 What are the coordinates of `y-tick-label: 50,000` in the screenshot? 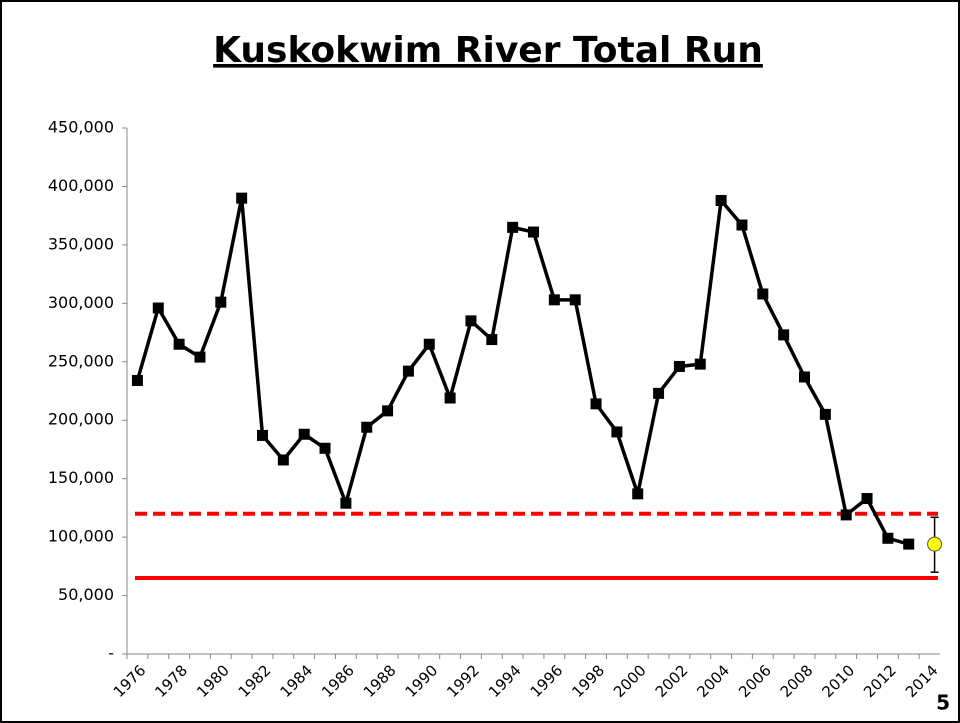 It's located at (86, 594).